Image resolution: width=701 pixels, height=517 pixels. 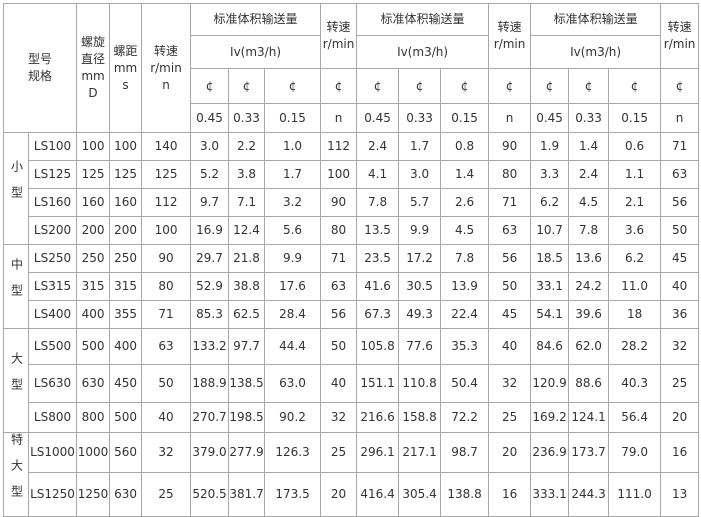 What do you see at coordinates (509, 493) in the screenshot?
I see `value-cell-text: 16` at bounding box center [509, 493].